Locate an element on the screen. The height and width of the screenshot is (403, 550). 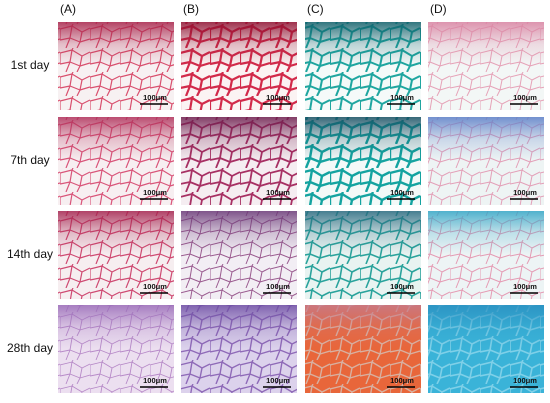
row-label: 1st day is located at coordinates (30, 65).